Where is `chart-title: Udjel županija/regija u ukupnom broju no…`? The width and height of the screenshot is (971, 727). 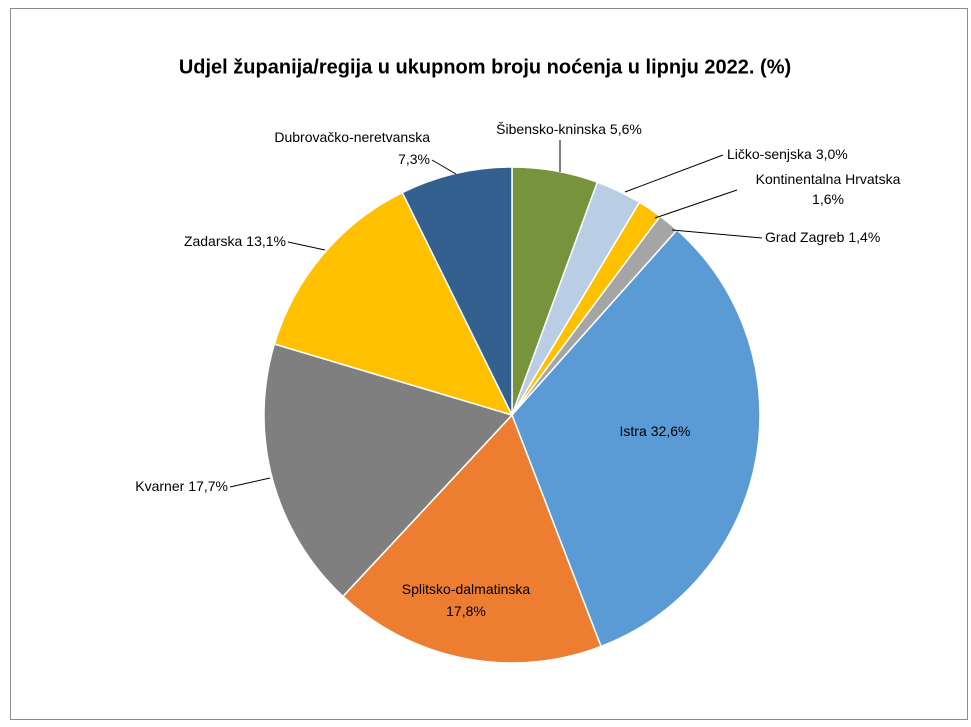 chart-title: Udjel županija/regija u ukupnom broju no… is located at coordinates (485, 67).